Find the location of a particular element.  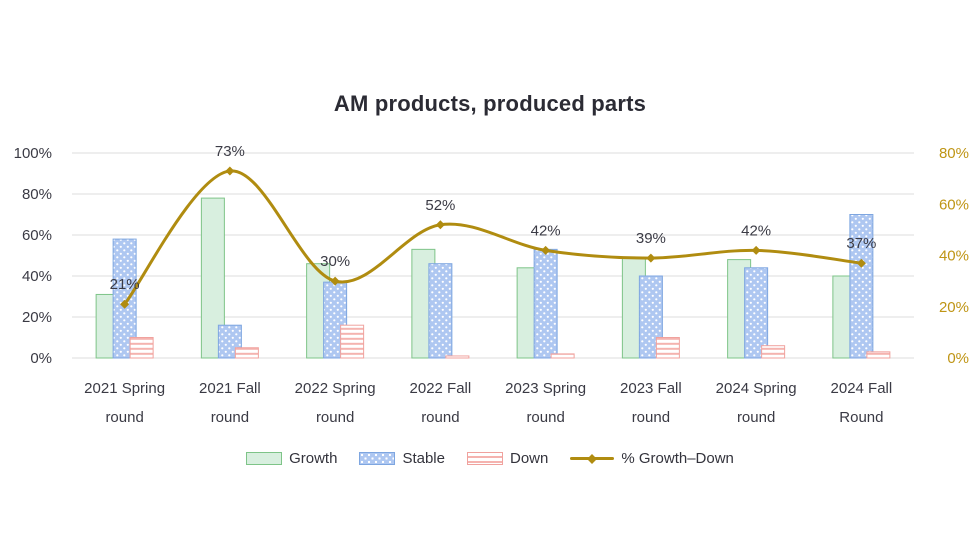

data-label-2: 30% is located at coordinates (335, 261).